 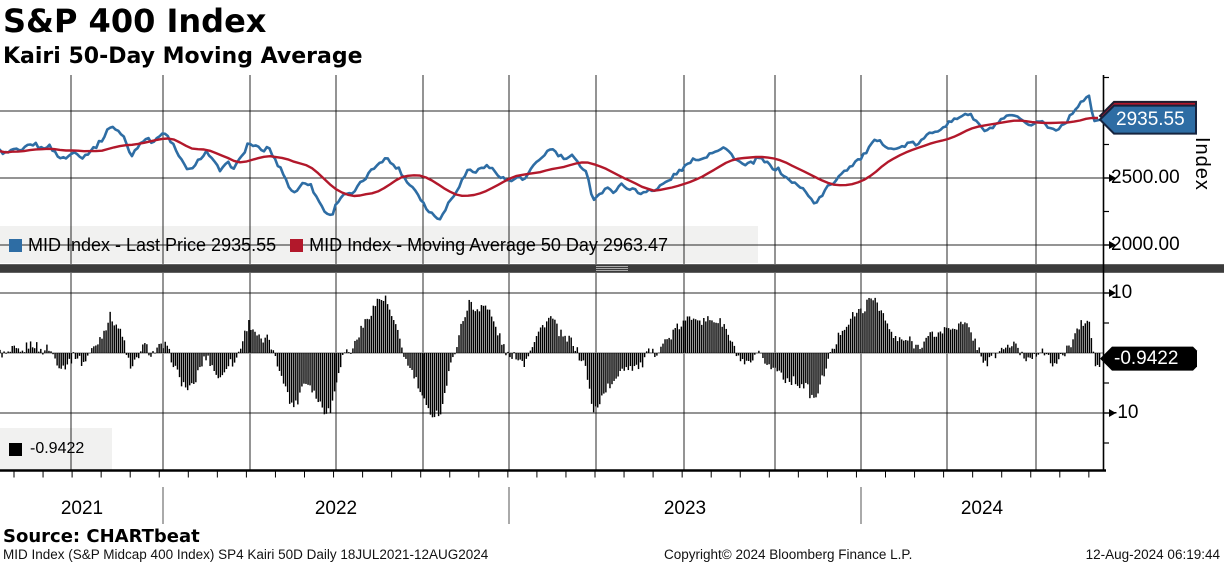 I want to click on y-axis-title: Index, so click(x=1202, y=164).